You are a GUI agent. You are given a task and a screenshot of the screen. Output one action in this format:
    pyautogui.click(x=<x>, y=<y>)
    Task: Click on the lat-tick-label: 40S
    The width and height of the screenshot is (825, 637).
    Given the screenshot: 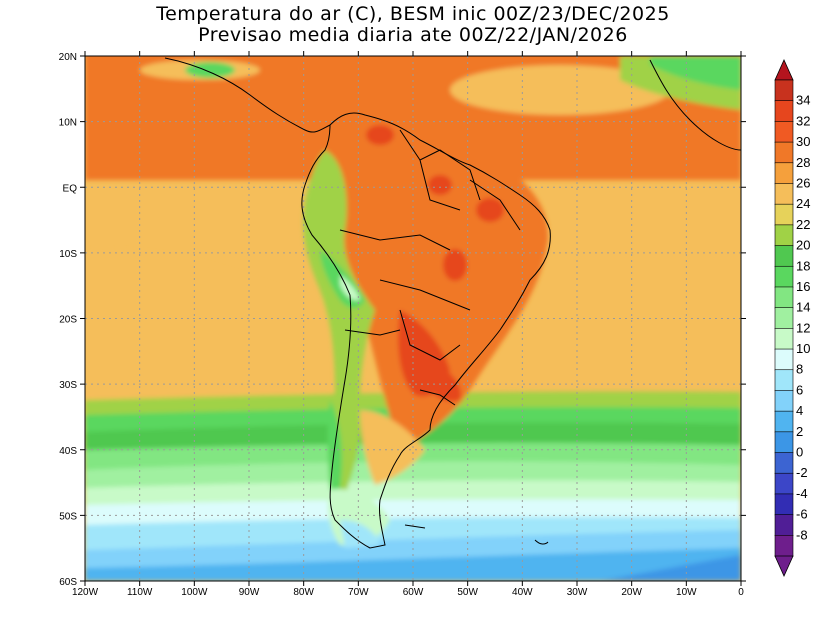 What is the action you would take?
    pyautogui.click(x=68, y=451)
    